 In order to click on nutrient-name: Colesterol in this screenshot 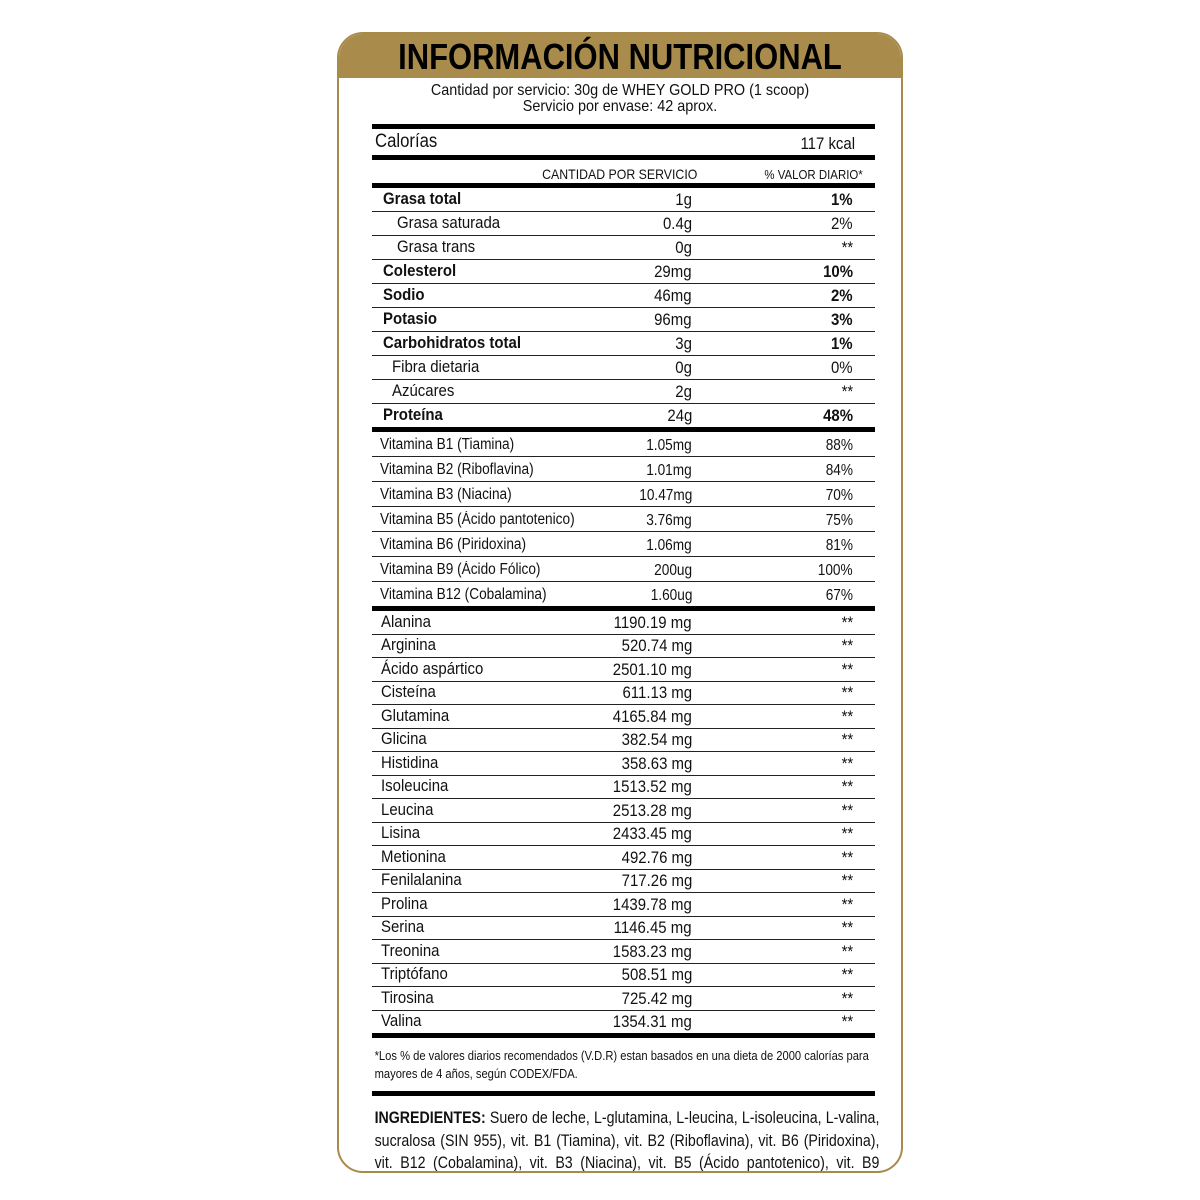, I will do `click(420, 270)`.